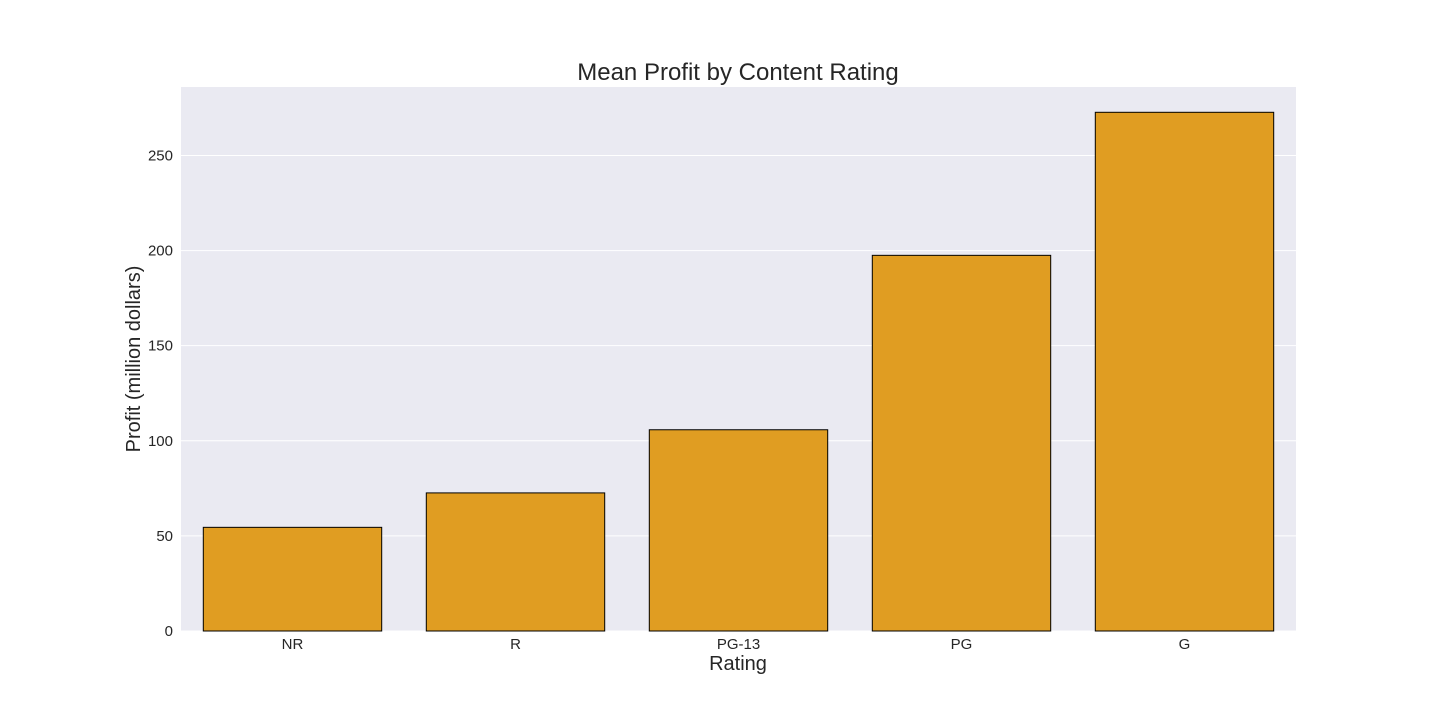  I want to click on x-axis-label: Rating, so click(738, 664).